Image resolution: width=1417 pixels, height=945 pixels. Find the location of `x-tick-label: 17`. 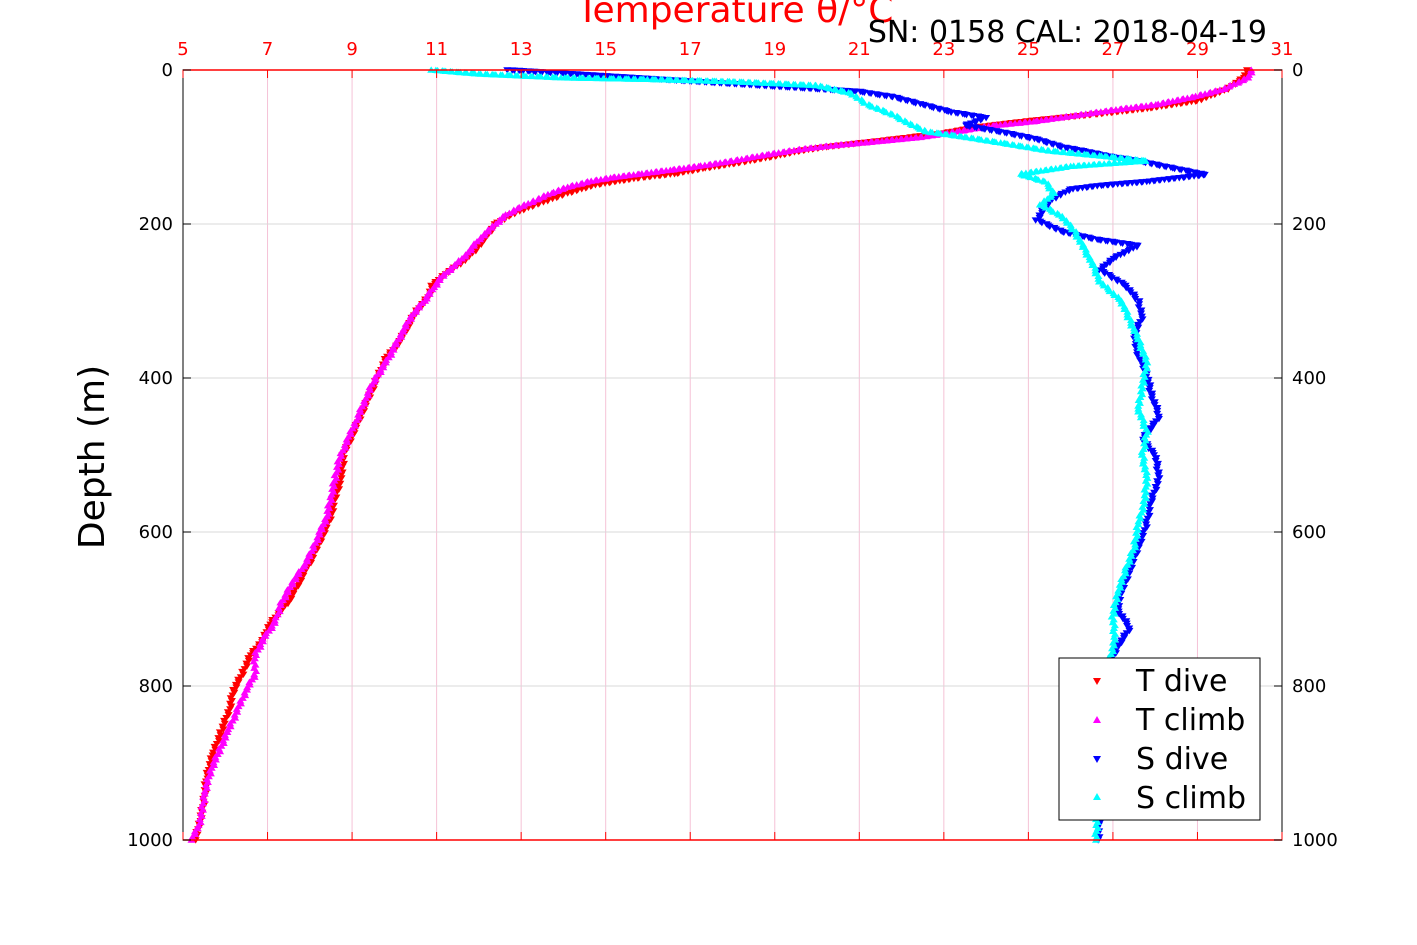

x-tick-label: 17 is located at coordinates (690, 49).